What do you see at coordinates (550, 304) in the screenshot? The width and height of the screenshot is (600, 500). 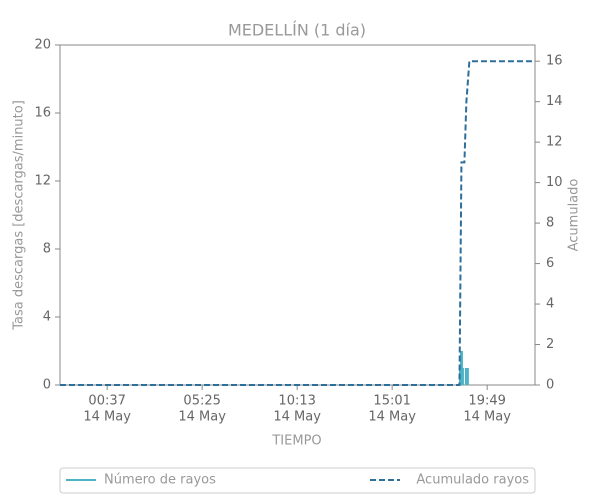 I see `y2-tick-label: 4` at bounding box center [550, 304].